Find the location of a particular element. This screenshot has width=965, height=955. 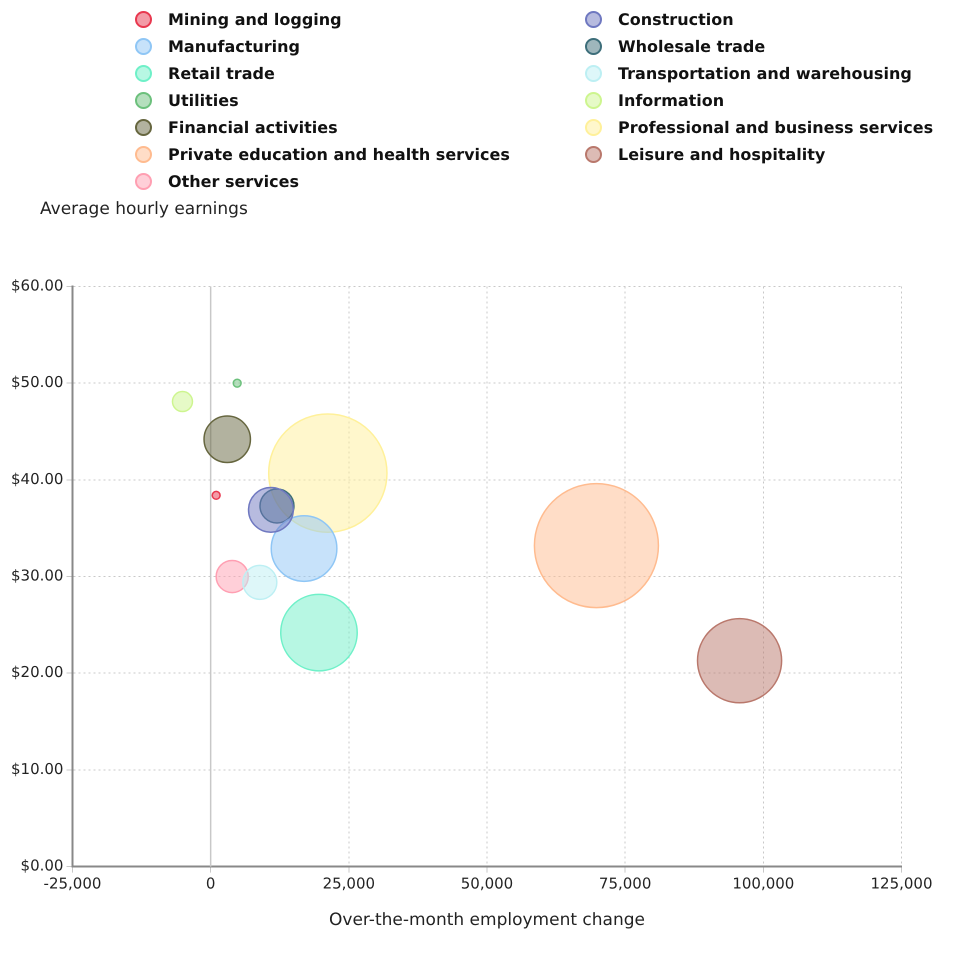

legend-label: Wholesale trade is located at coordinates (692, 46).